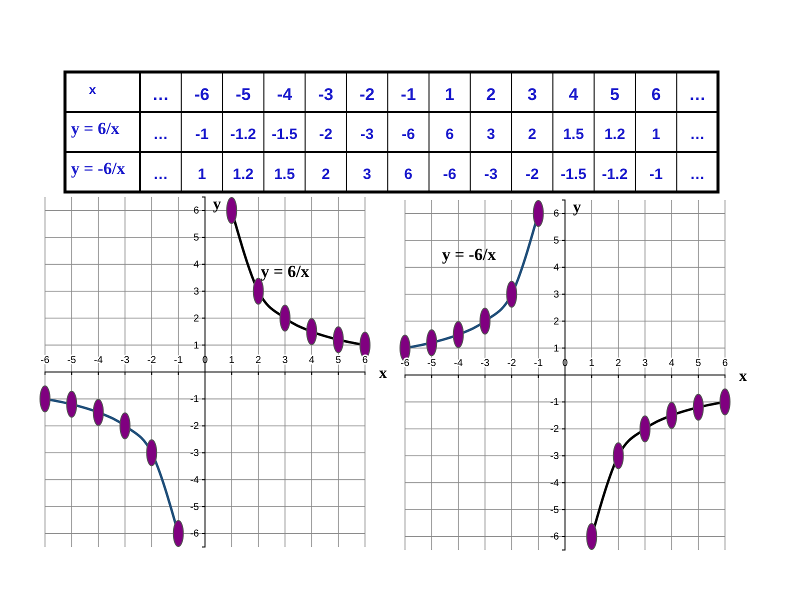 The height and width of the screenshot is (596, 794). I want to click on annotation: y = -6/x, so click(469, 254).